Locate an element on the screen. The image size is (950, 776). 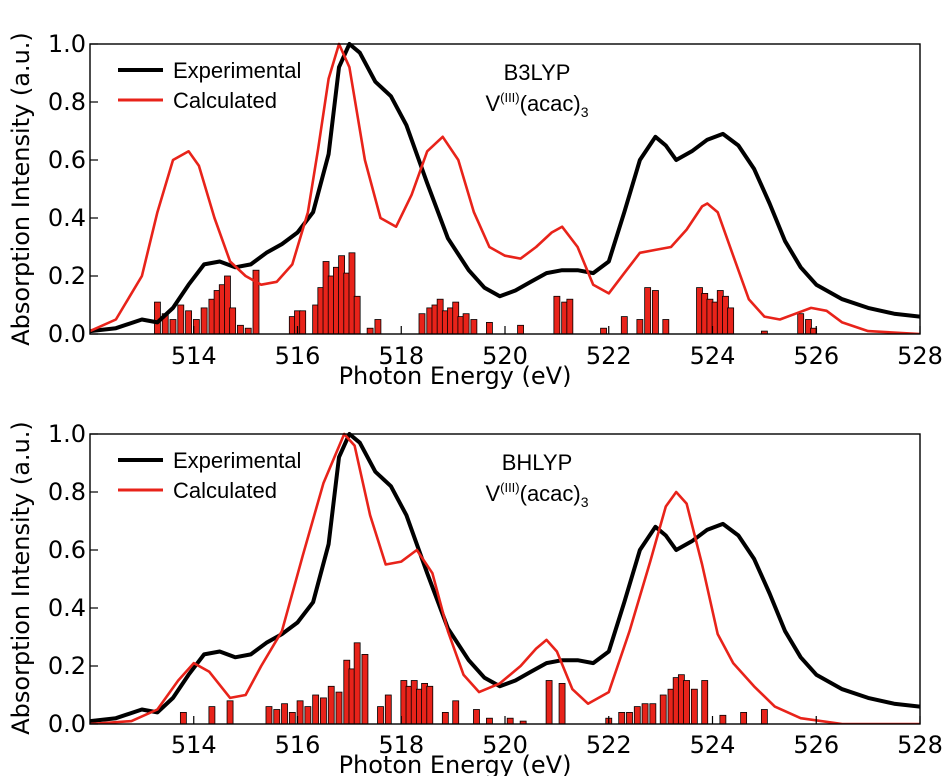
y-tick-label: 0.8 is located at coordinates (67, 492).